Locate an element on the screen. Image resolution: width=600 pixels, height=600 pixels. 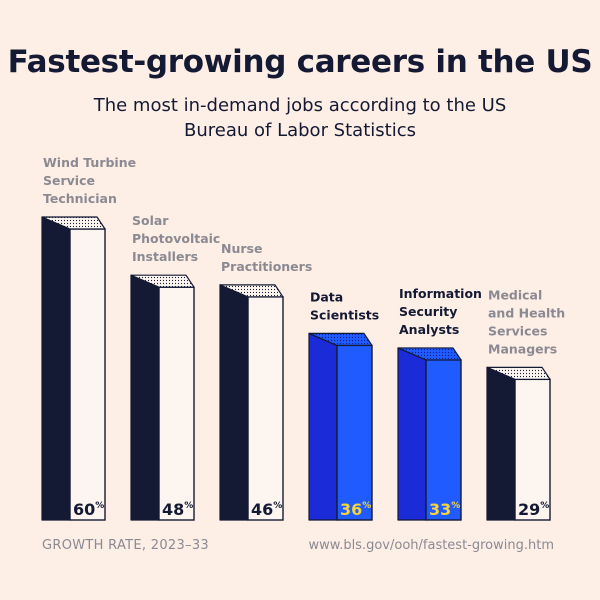
footer-growth-rate: GROWTH RATE, 2023–33 is located at coordinates (125, 545).